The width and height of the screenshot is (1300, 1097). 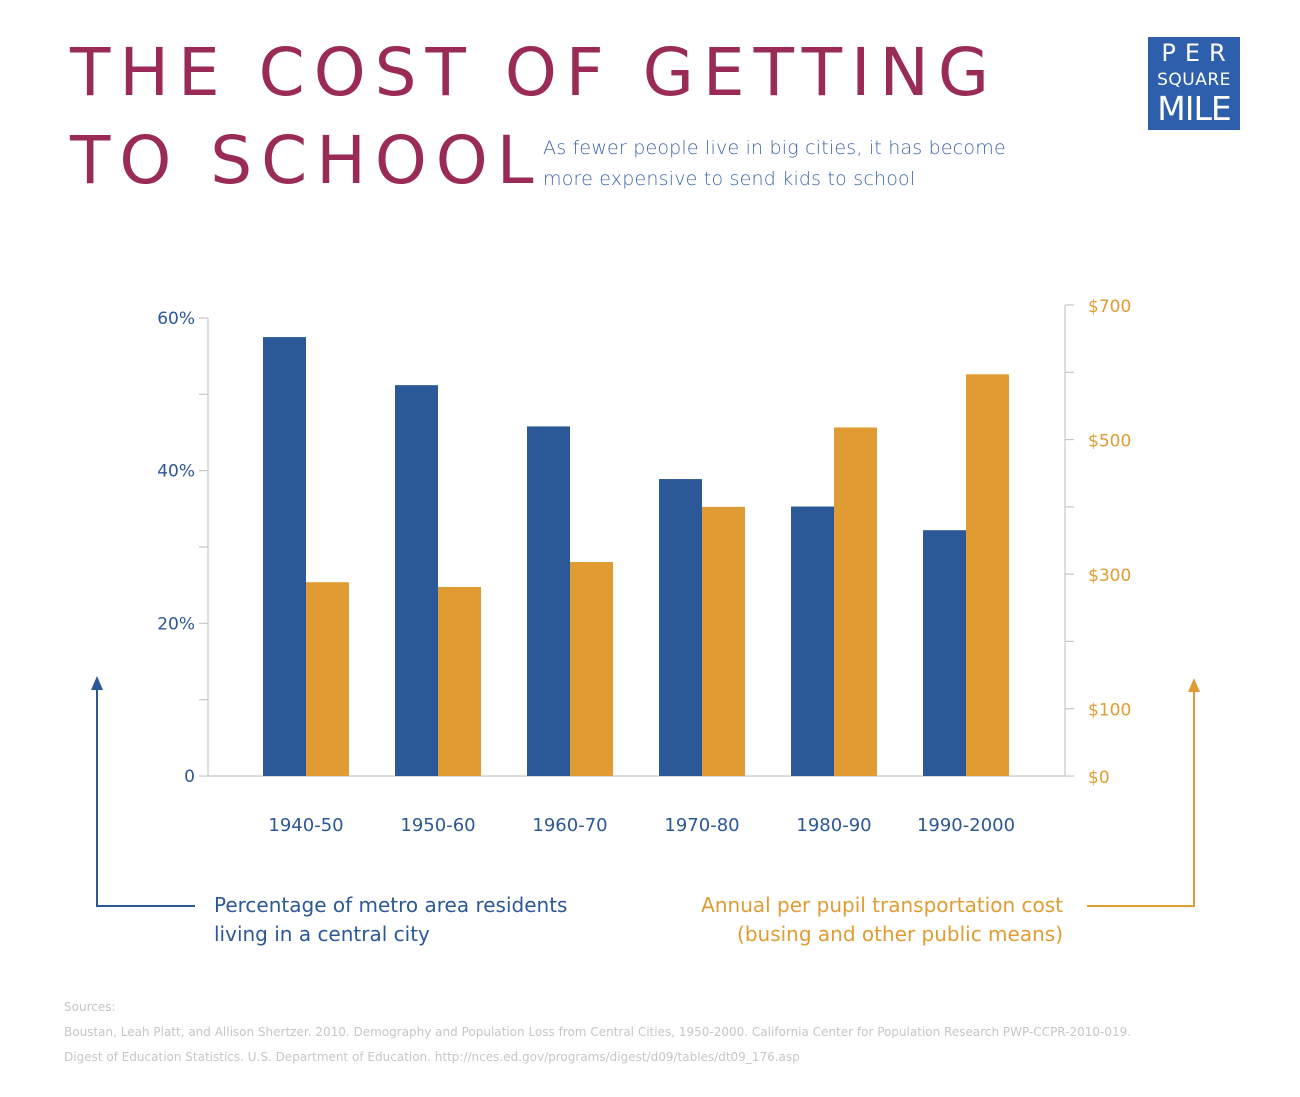 What do you see at coordinates (1194, 80) in the screenshot?
I see `logo-text-square: SQUARE` at bounding box center [1194, 80].